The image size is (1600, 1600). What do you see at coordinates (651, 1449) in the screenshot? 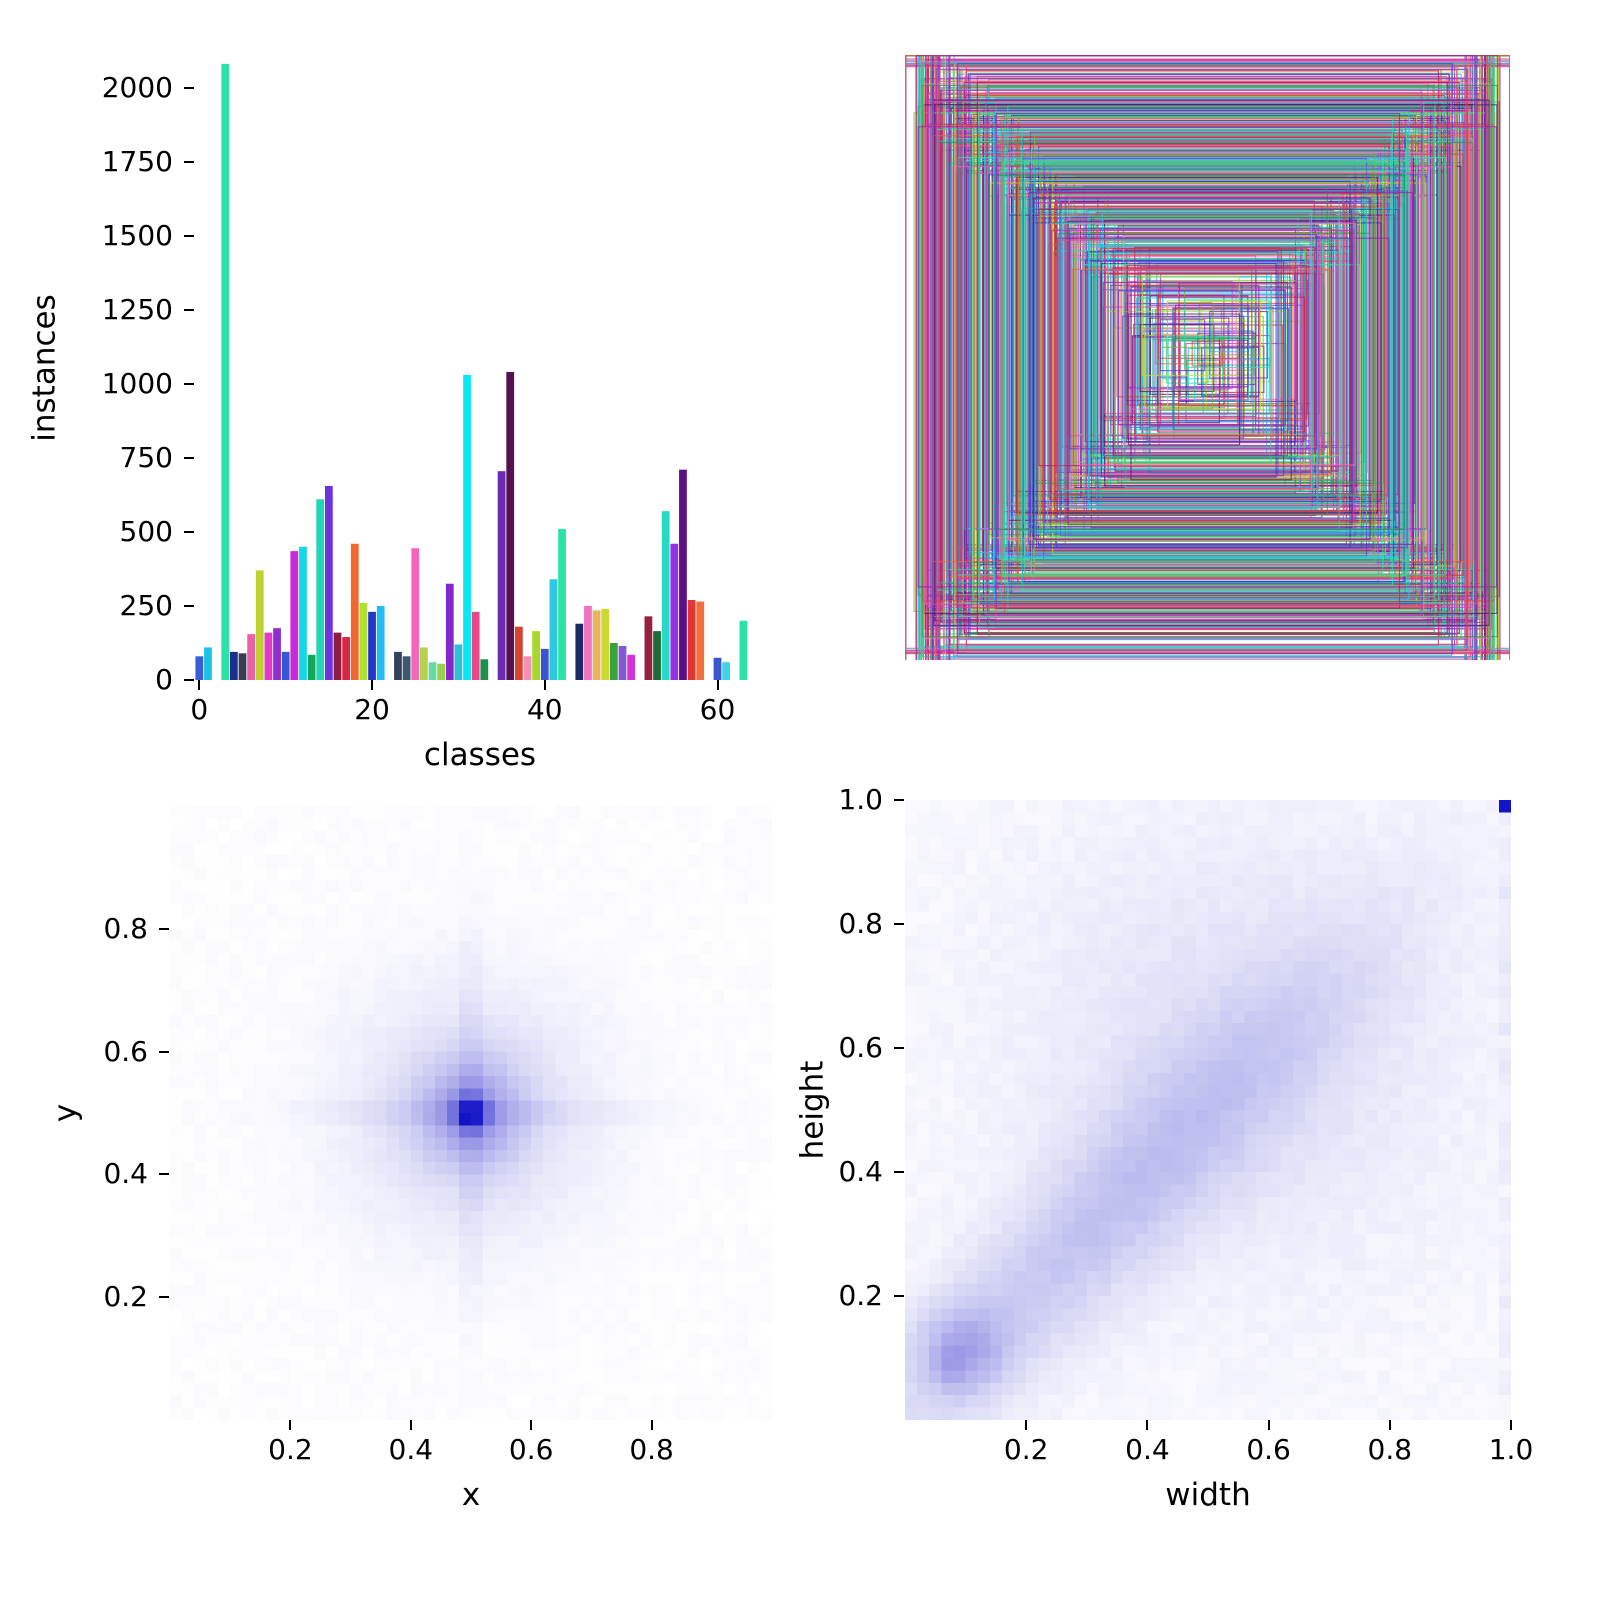
I see `x-tick-label: 0.8` at bounding box center [651, 1449].